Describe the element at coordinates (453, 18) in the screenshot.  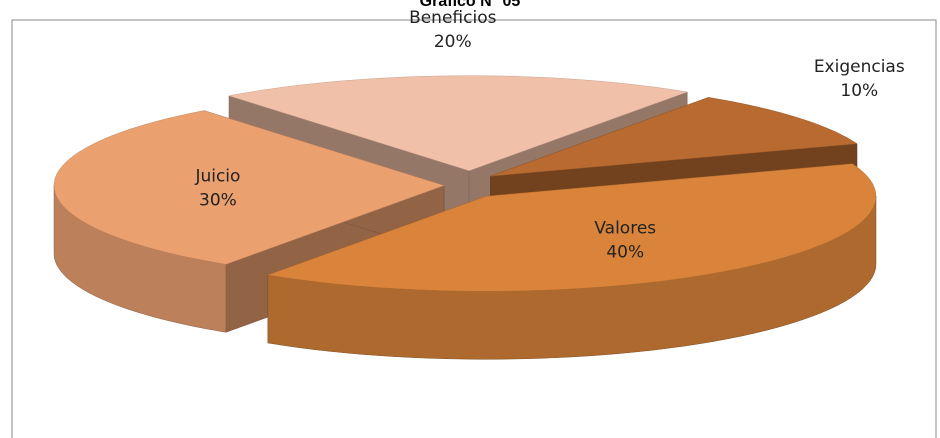
I see `slice-label: Beneficios` at that location.